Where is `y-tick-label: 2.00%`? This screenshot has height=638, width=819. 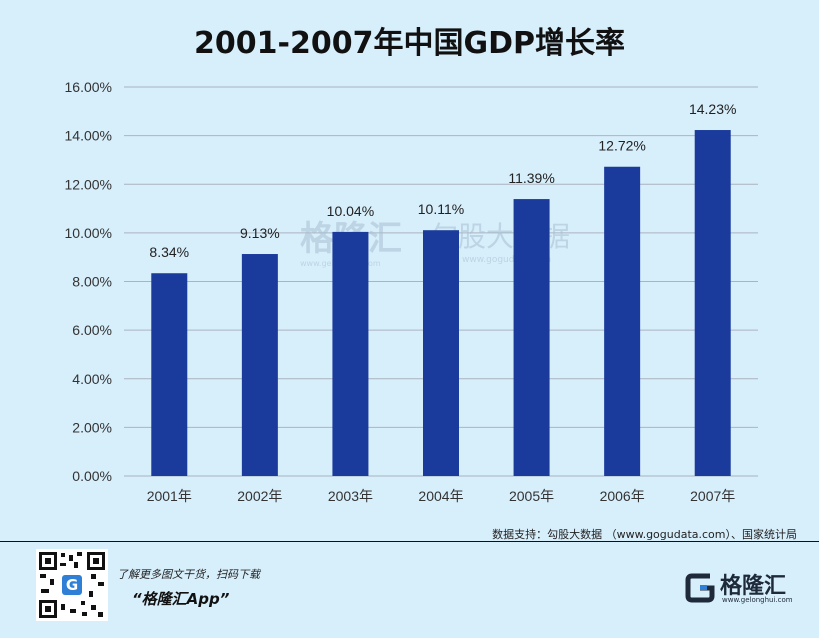
y-tick-label: 2.00% is located at coordinates (92, 427).